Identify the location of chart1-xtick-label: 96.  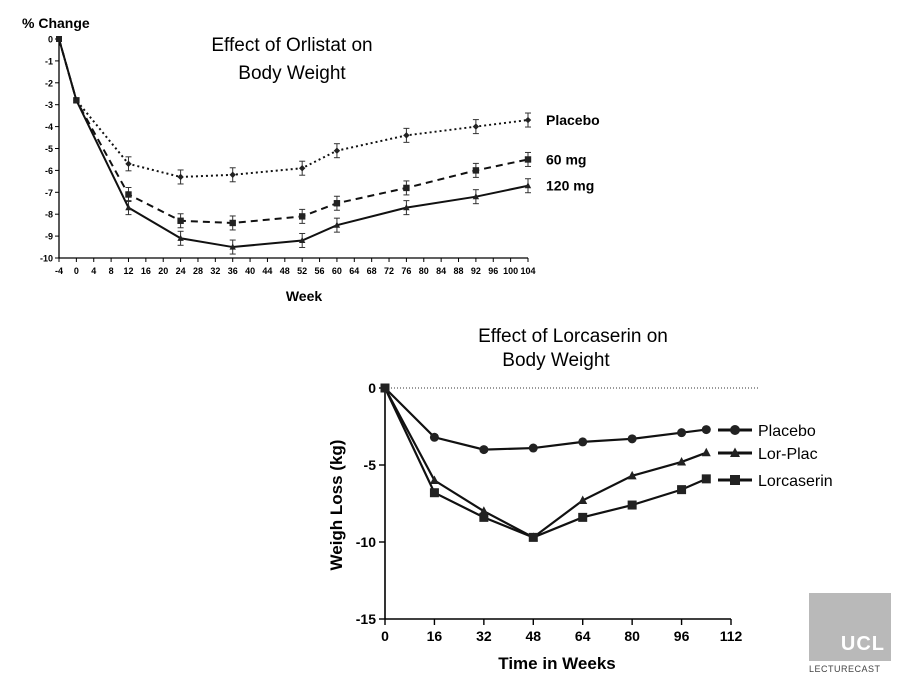
(493, 271).